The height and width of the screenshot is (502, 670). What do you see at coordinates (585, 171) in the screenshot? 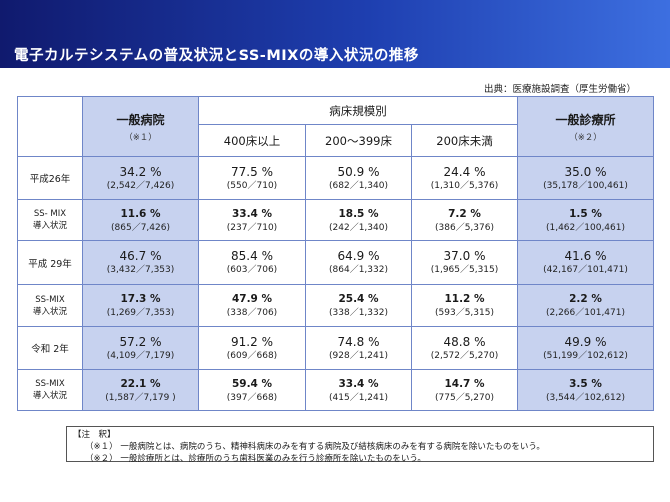
I see `percentage-value: 35.0 %` at bounding box center [585, 171].